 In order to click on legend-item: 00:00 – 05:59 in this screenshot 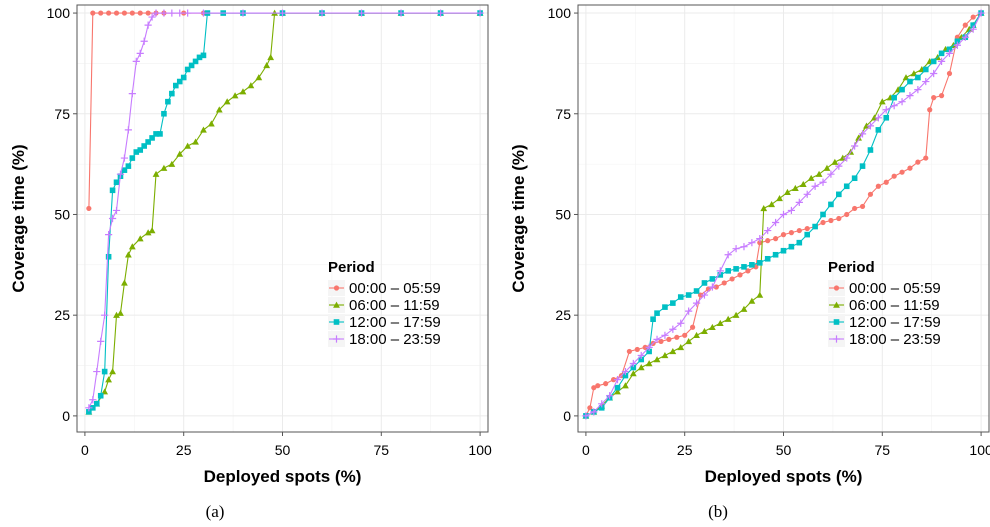, I will do `click(384, 288)`.